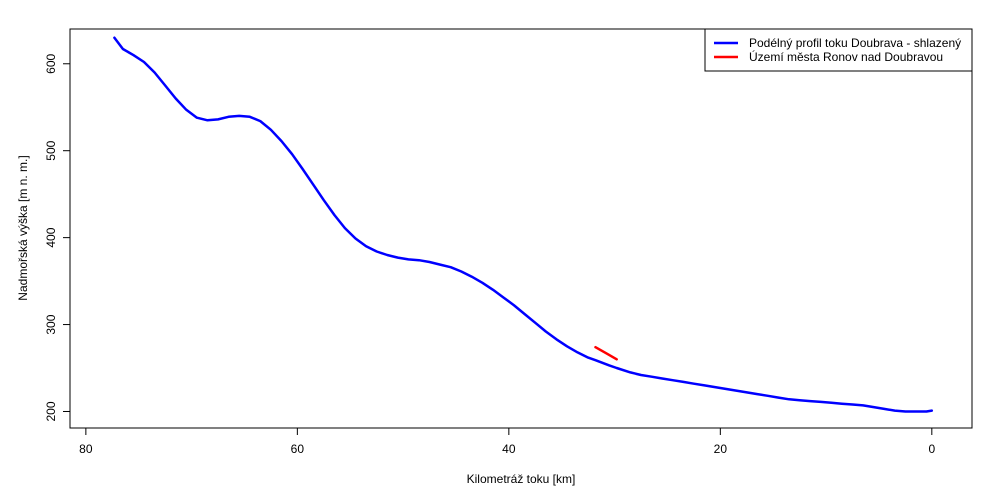 The height and width of the screenshot is (500, 1000). What do you see at coordinates (23, 227) in the screenshot?
I see `y-axis-title: Nadmořská výška [m n. m.]` at bounding box center [23, 227].